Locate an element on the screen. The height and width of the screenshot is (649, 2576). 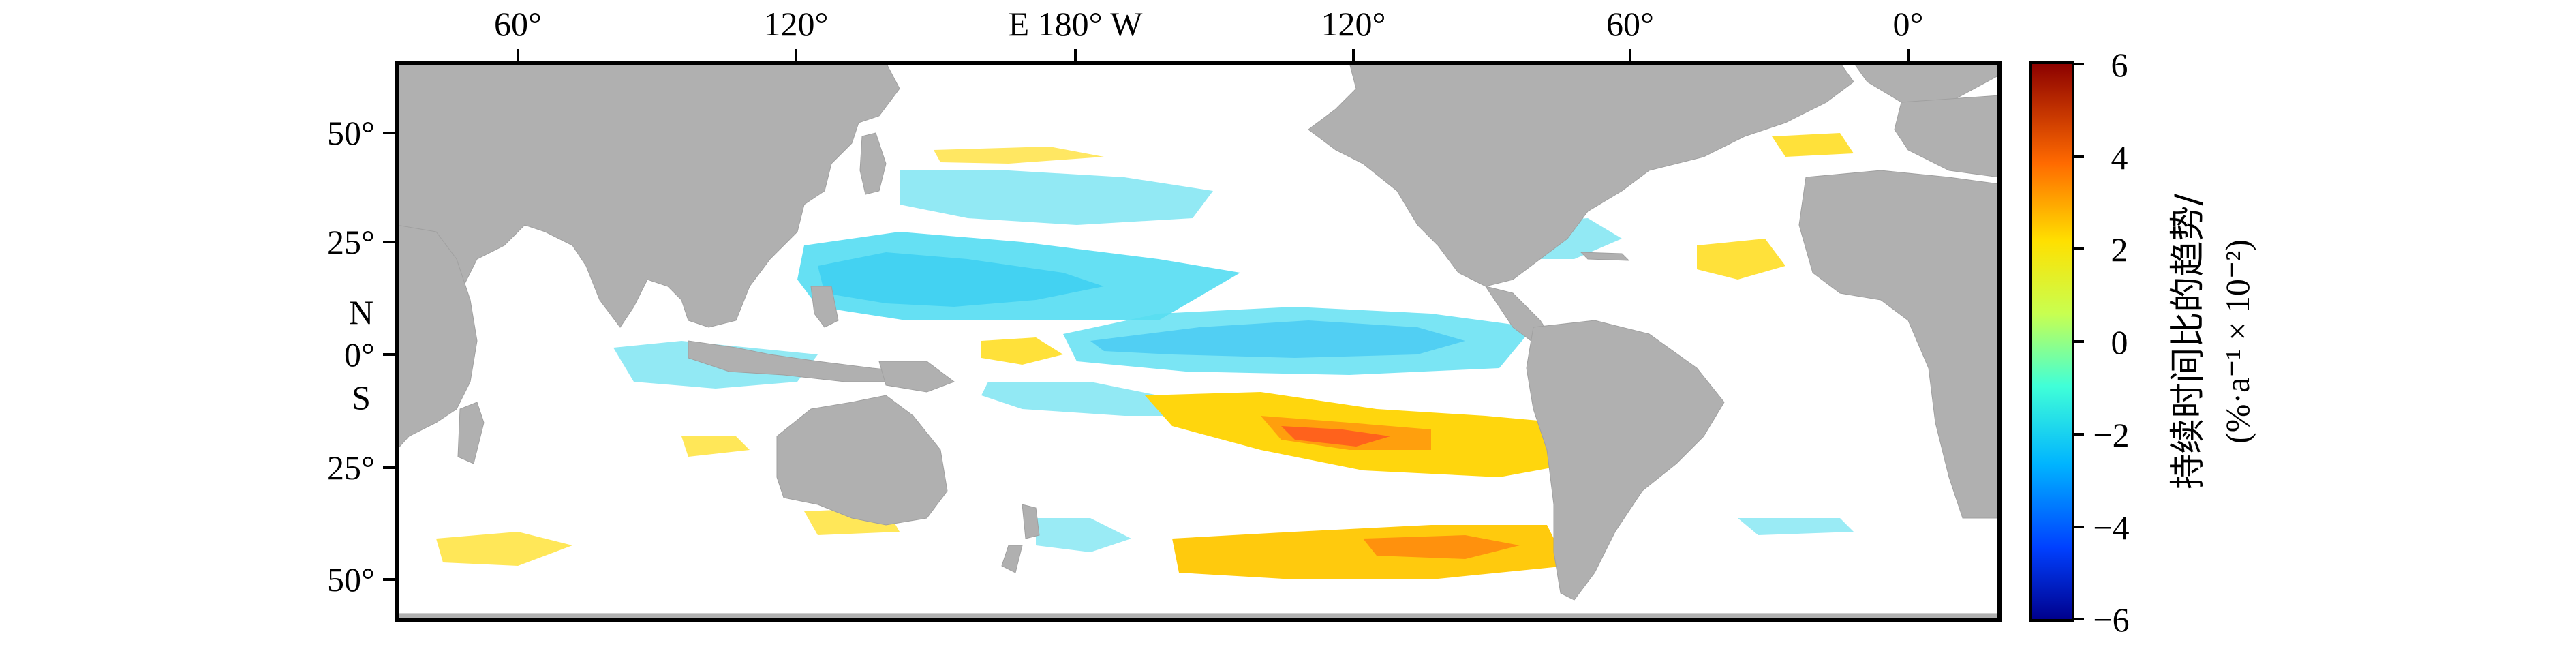
japan-islands is located at coordinates (873, 164).